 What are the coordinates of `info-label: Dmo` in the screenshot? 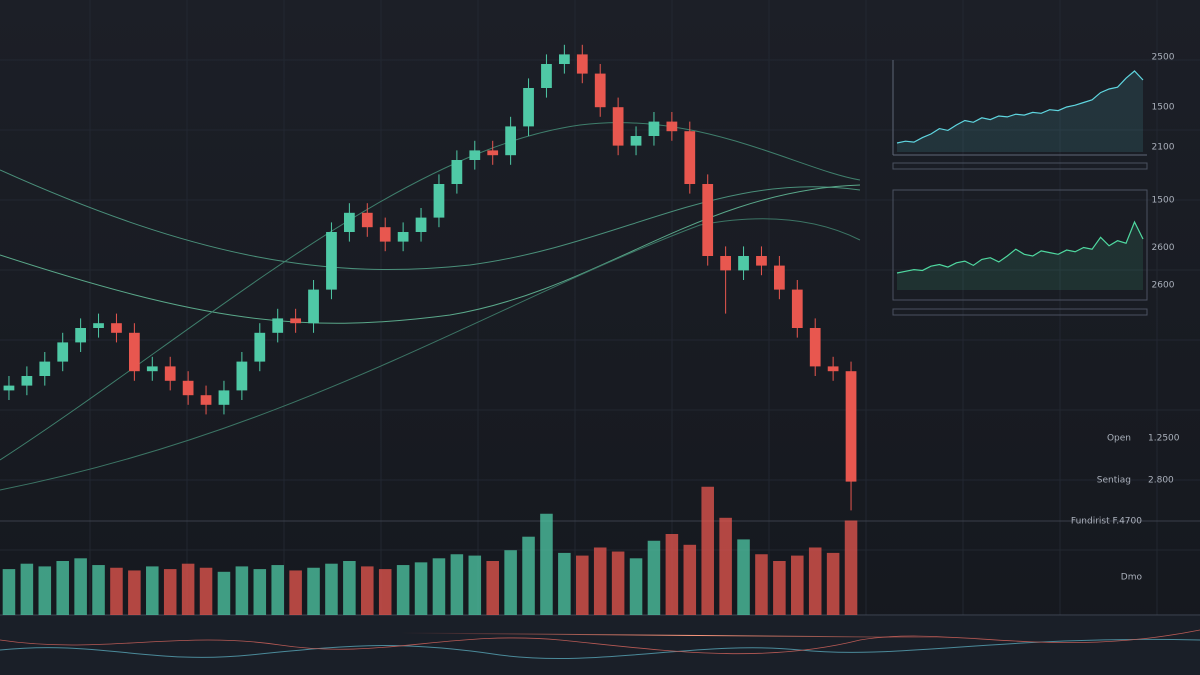 It's located at (1132, 578).